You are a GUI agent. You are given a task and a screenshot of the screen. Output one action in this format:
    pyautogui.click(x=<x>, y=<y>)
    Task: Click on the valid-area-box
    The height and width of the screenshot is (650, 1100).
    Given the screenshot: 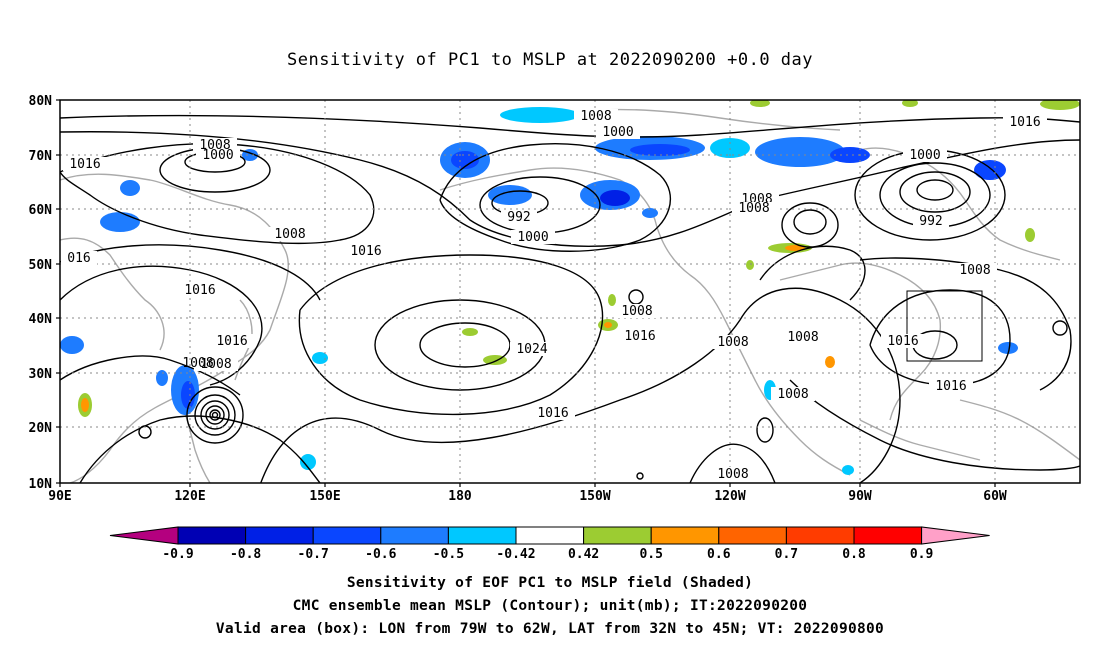 What is the action you would take?
    pyautogui.click(x=944, y=326)
    